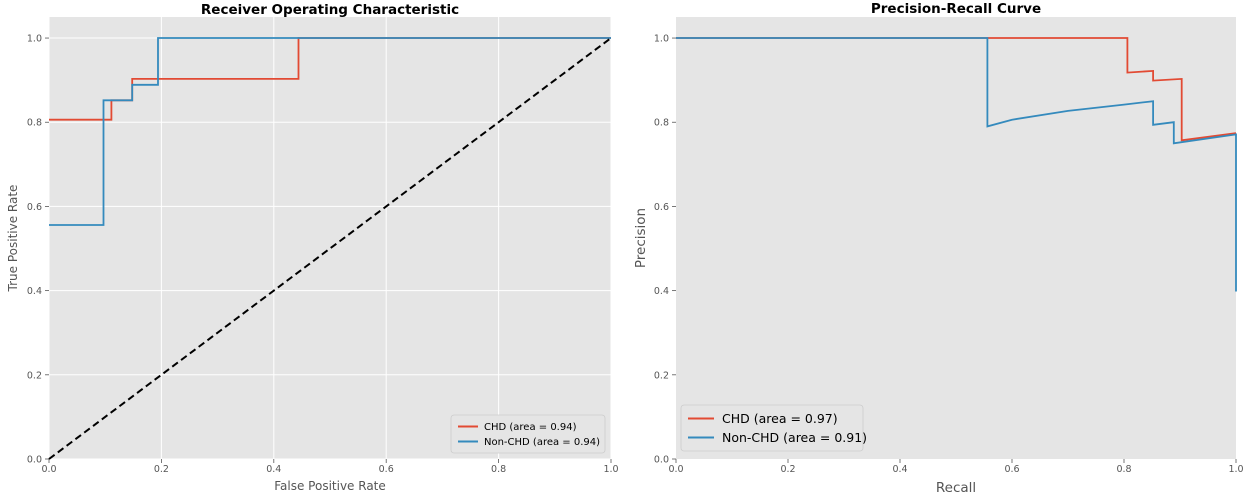 The image size is (1255, 496). I want to click on legend-label: CHD (area = 0.97), so click(780, 418).